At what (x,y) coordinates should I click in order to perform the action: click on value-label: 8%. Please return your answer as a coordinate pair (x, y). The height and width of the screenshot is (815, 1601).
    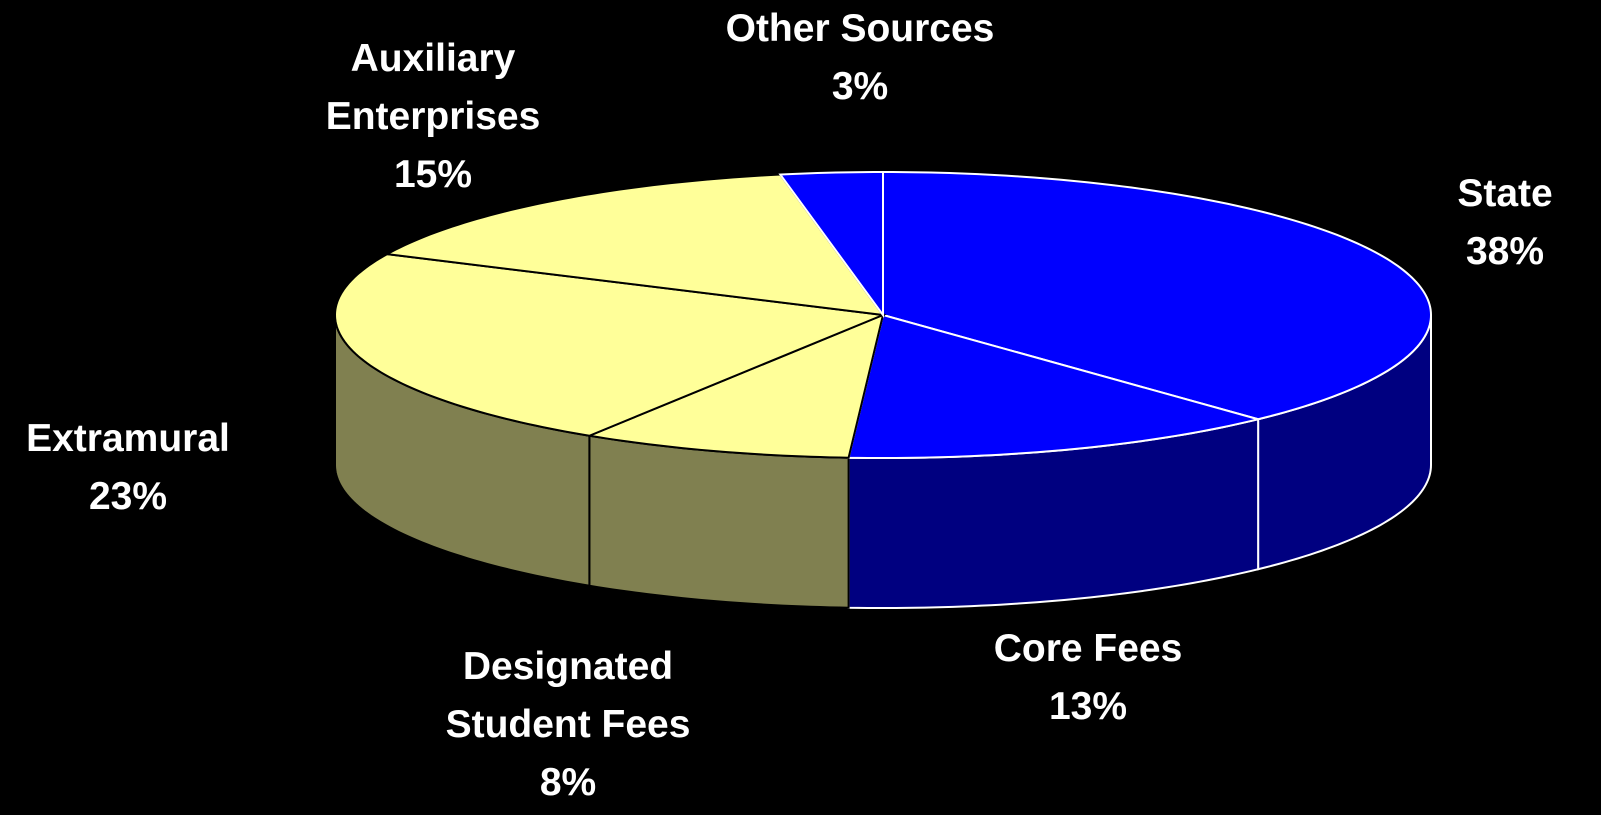
    Looking at the image, I should click on (568, 782).